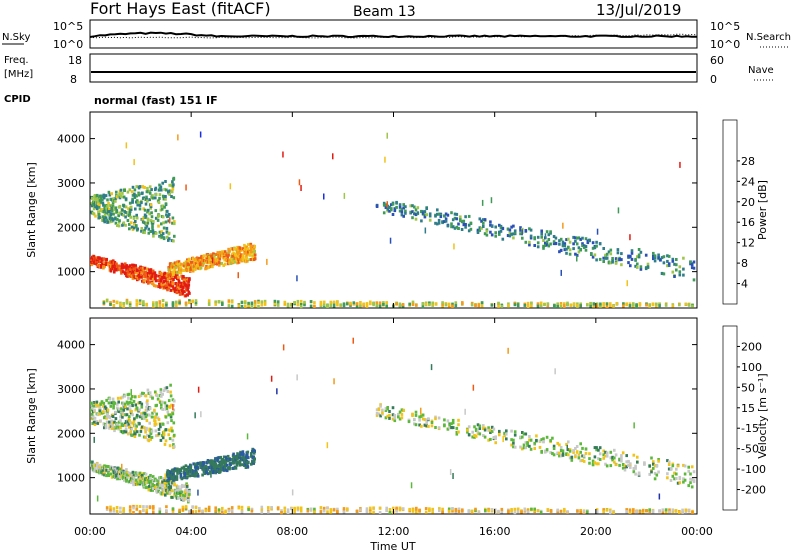 Image resolution: width=800 pixels, height=558 pixels. I want to click on colorbar-tick-label: -200, so click(753, 490).